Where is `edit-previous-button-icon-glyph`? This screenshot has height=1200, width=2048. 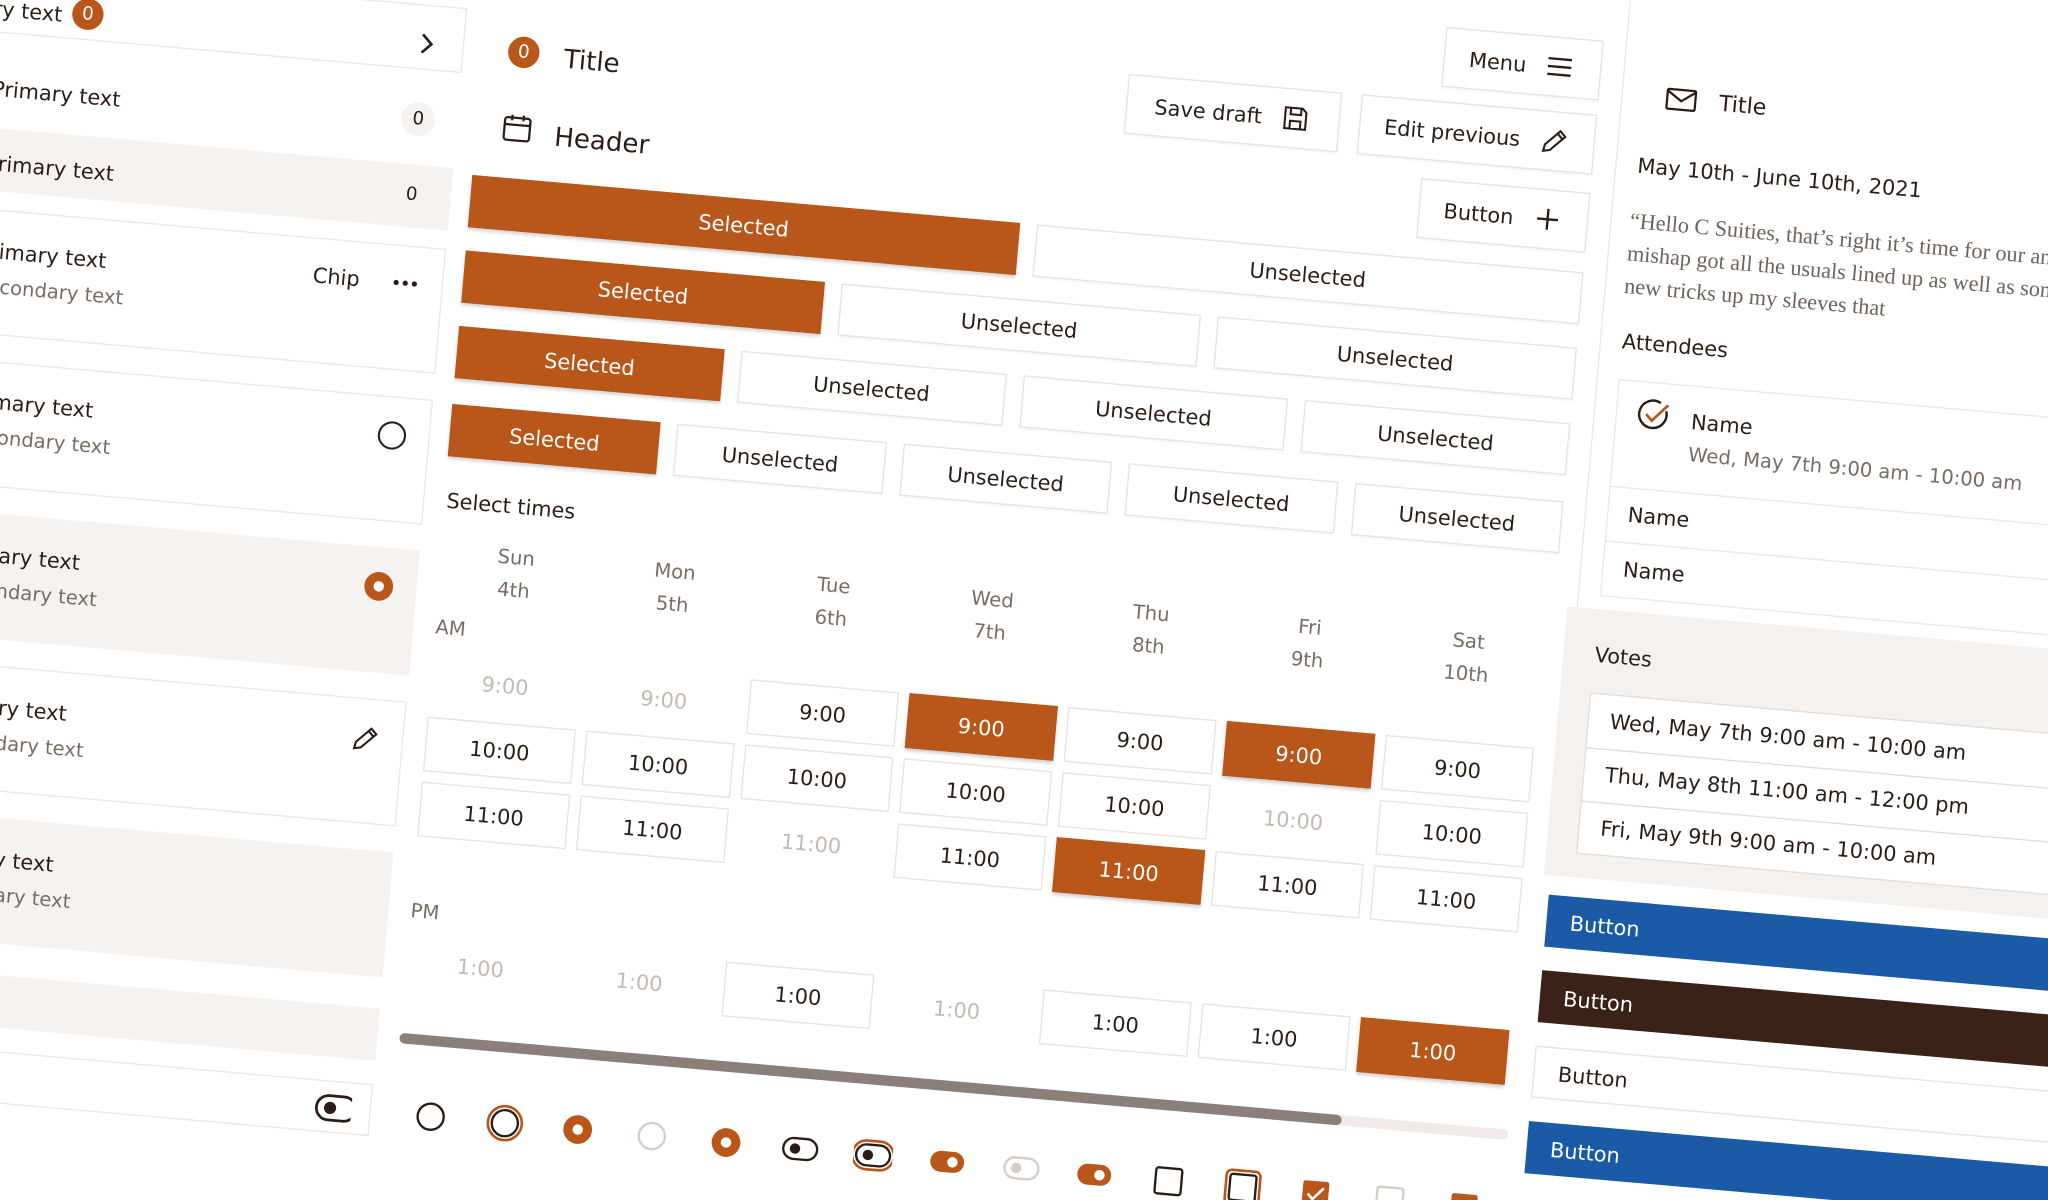 edit-previous-button-icon-glyph is located at coordinates (1554, 140).